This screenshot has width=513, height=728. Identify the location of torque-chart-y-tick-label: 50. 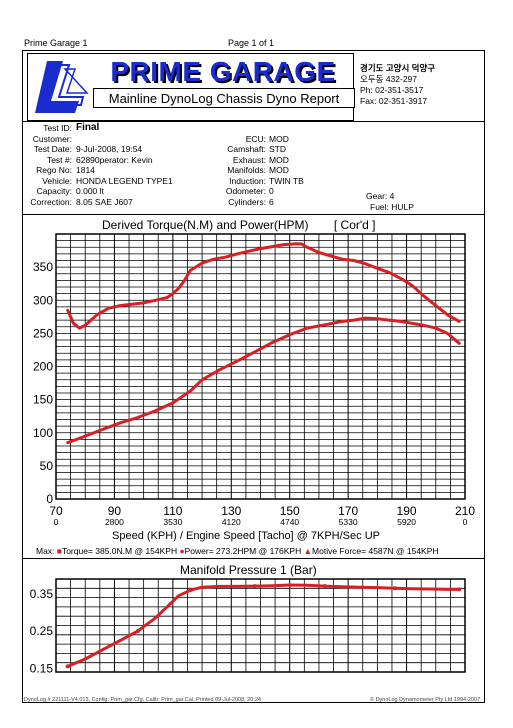
(47, 466).